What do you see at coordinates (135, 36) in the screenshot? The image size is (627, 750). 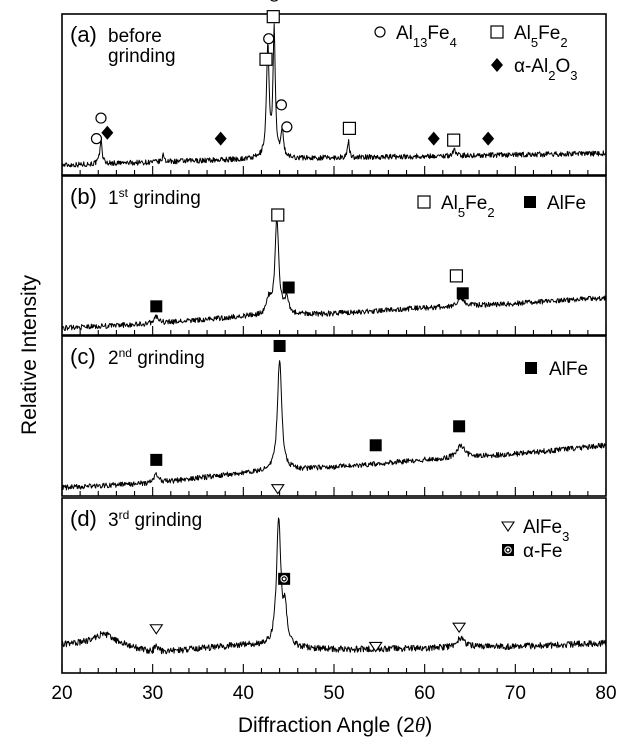 I see `panel-caption: before` at bounding box center [135, 36].